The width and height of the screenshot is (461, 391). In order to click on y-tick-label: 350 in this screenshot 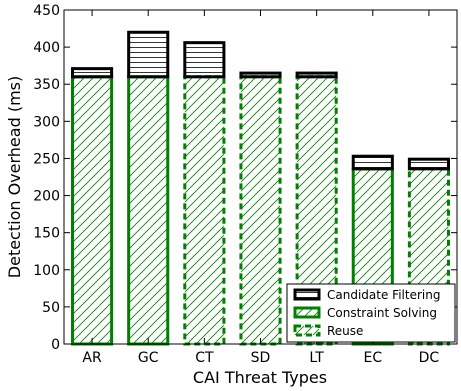, I will do `click(46, 85)`.